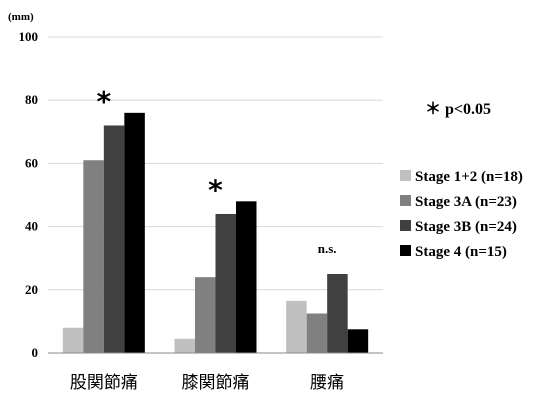 The width and height of the screenshot is (549, 393). Describe the element at coordinates (327, 383) in the screenshot. I see `category-label: 腰痛` at that location.